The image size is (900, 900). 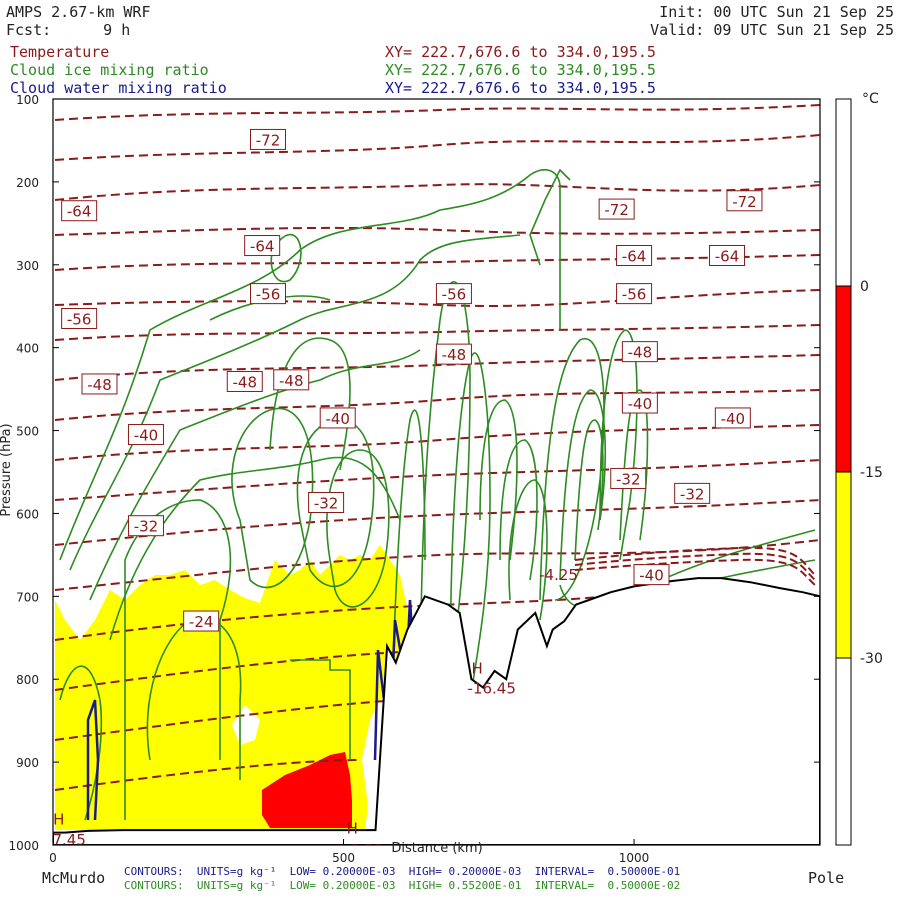 What do you see at coordinates (27, 349) in the screenshot?
I see `y-tick-label: 400` at bounding box center [27, 349].